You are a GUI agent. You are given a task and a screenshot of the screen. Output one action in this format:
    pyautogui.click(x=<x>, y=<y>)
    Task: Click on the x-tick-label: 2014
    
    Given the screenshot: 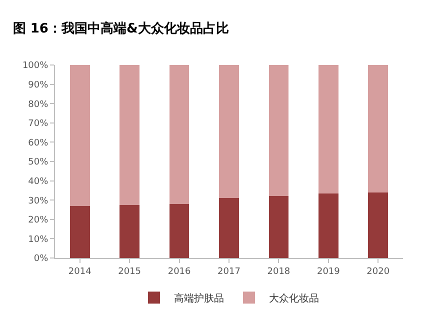 What is the action you would take?
    pyautogui.click(x=80, y=271)
    